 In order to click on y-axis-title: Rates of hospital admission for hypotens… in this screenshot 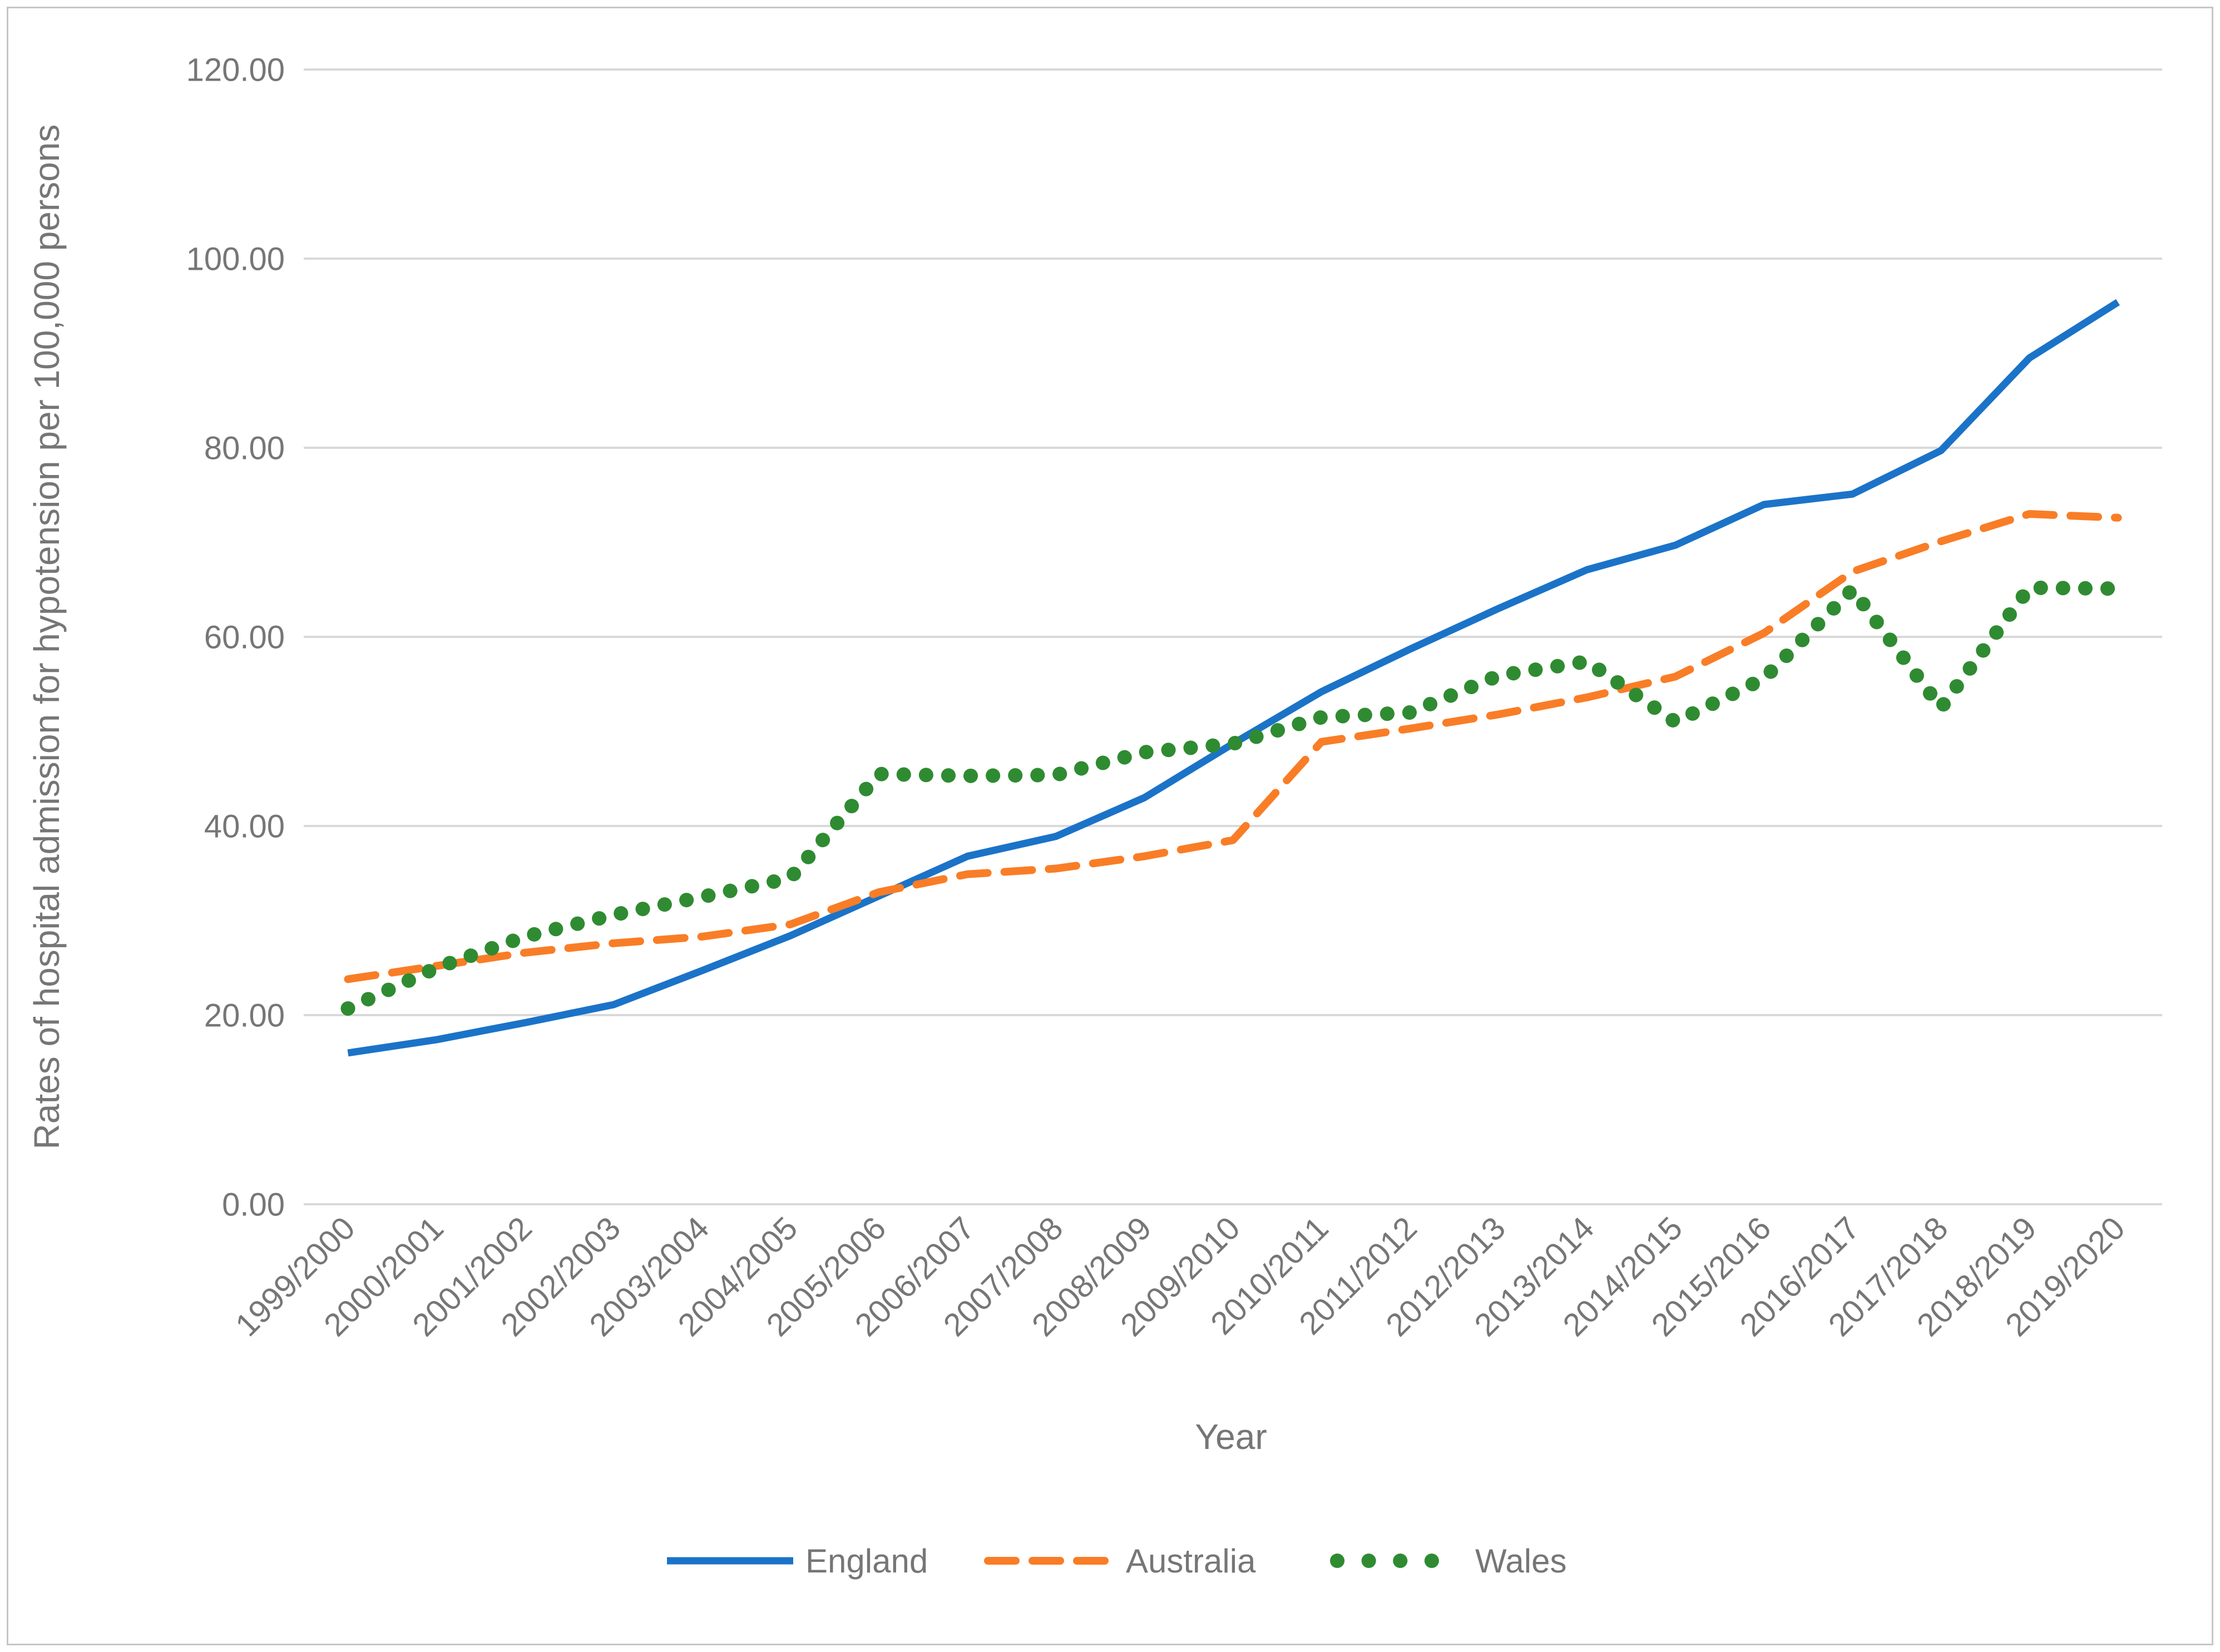, I will do `click(47, 637)`.